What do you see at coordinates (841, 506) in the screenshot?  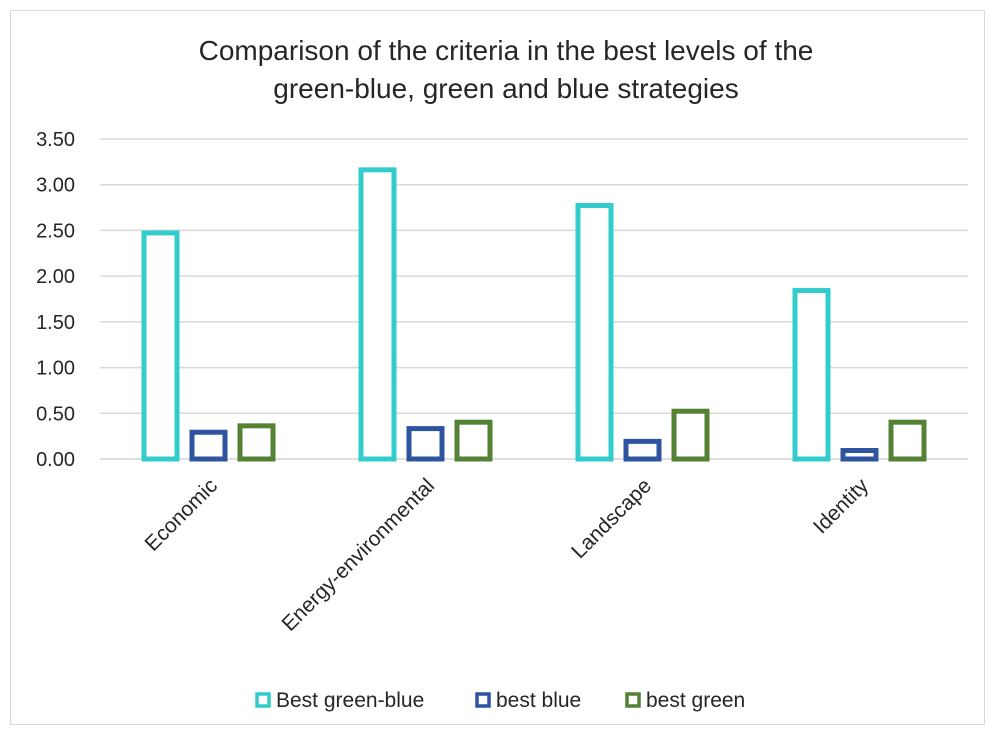 I see `x-category-label: Identity` at bounding box center [841, 506].